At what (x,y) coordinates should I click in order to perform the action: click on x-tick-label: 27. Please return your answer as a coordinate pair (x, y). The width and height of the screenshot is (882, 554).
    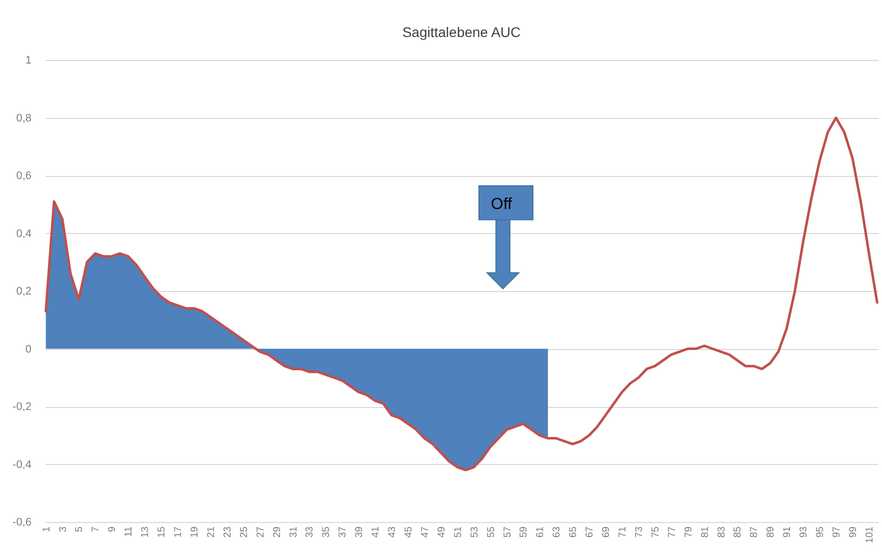
    Looking at the image, I should click on (260, 532).